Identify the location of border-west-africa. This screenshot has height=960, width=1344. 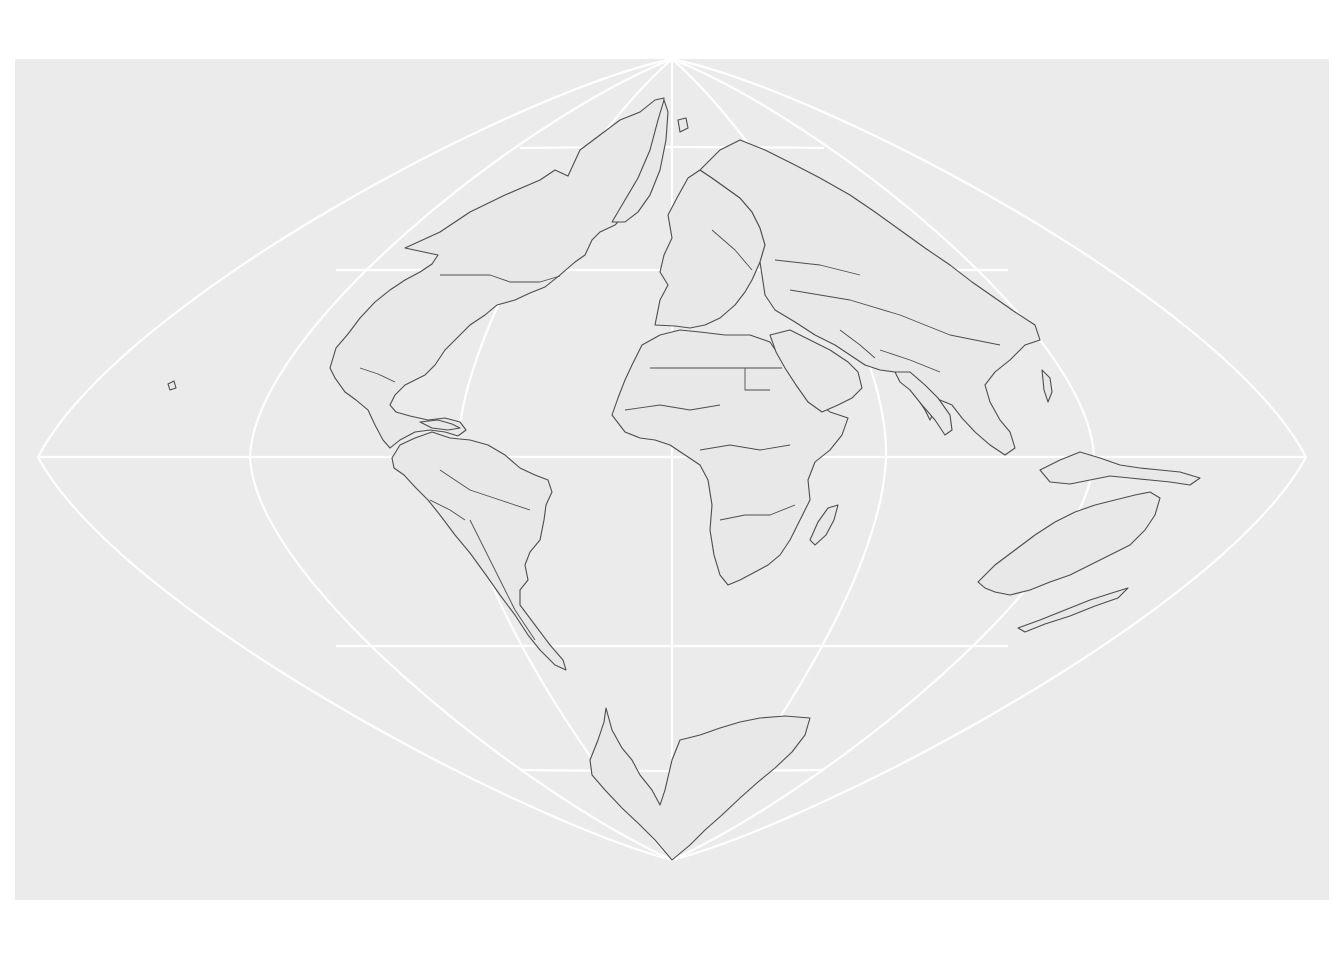
(672, 407).